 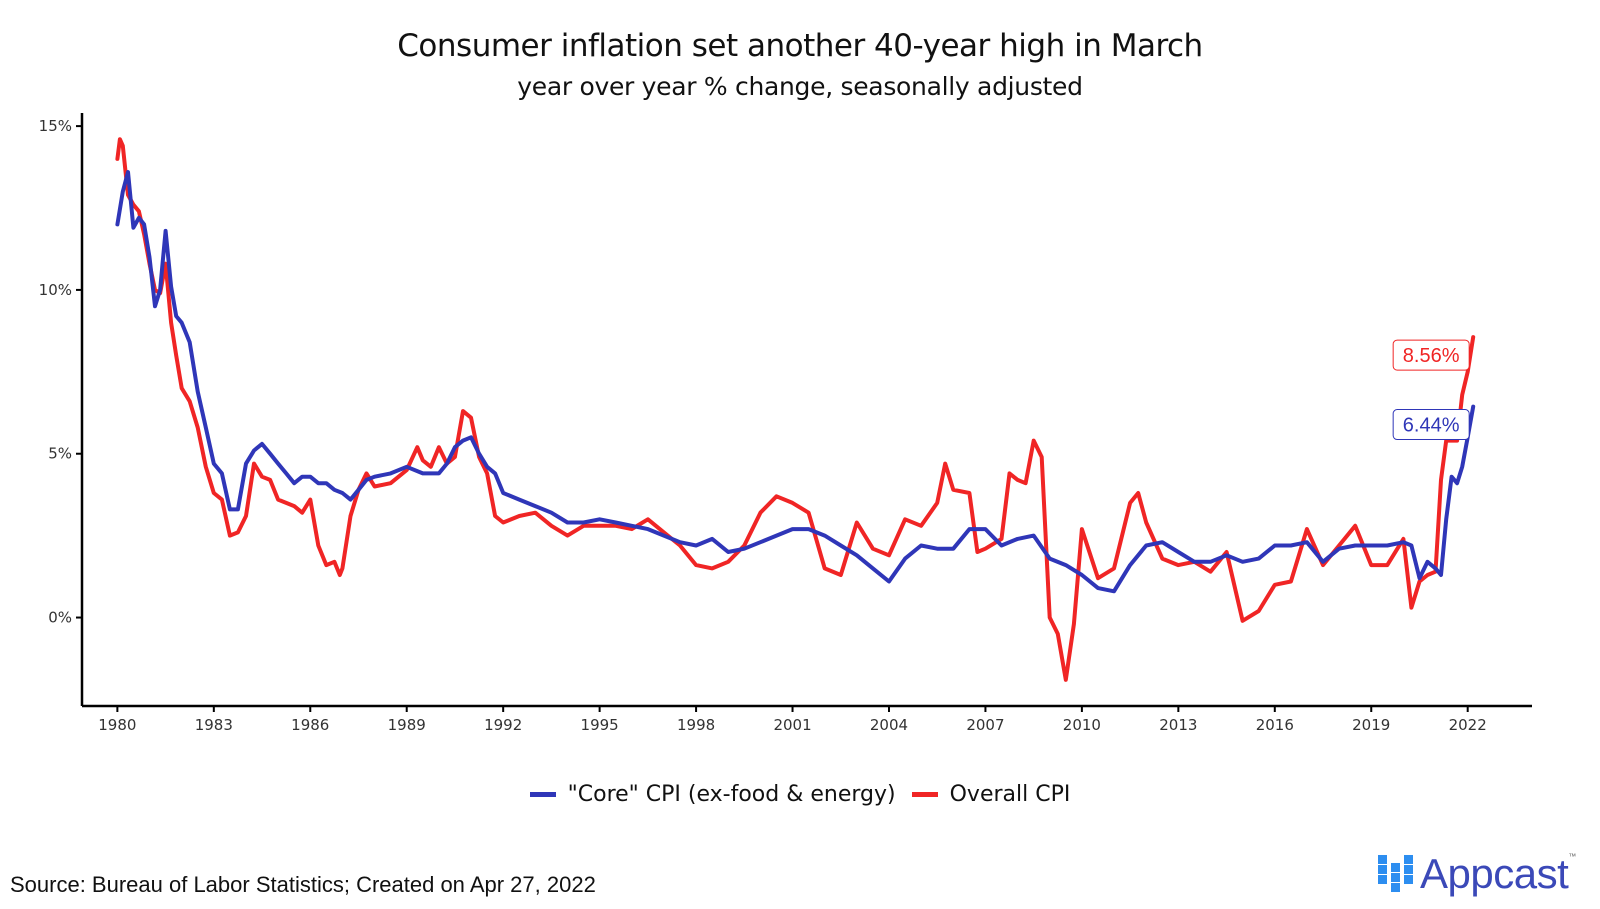 I want to click on end-label-text: 8.56%, so click(x=1431, y=356).